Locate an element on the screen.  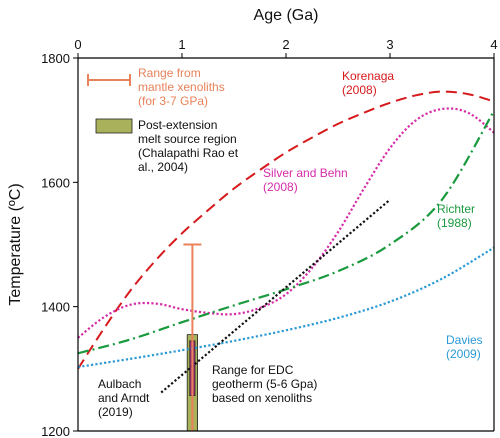
y-axis-title: Temperature (ºC) is located at coordinates (15, 244).